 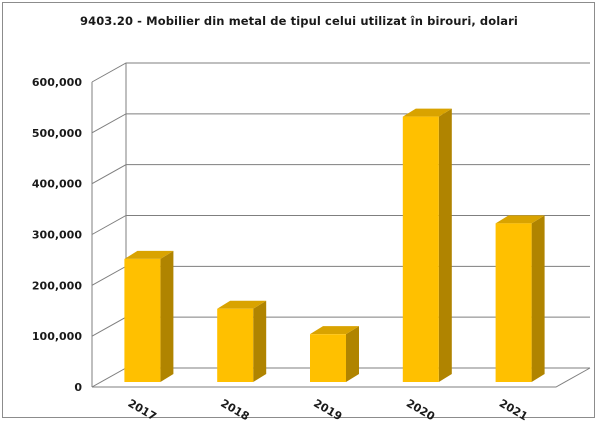 I want to click on x-axis-ticks: 2017 2018 2019 2020 2021, so click(x=328, y=409).